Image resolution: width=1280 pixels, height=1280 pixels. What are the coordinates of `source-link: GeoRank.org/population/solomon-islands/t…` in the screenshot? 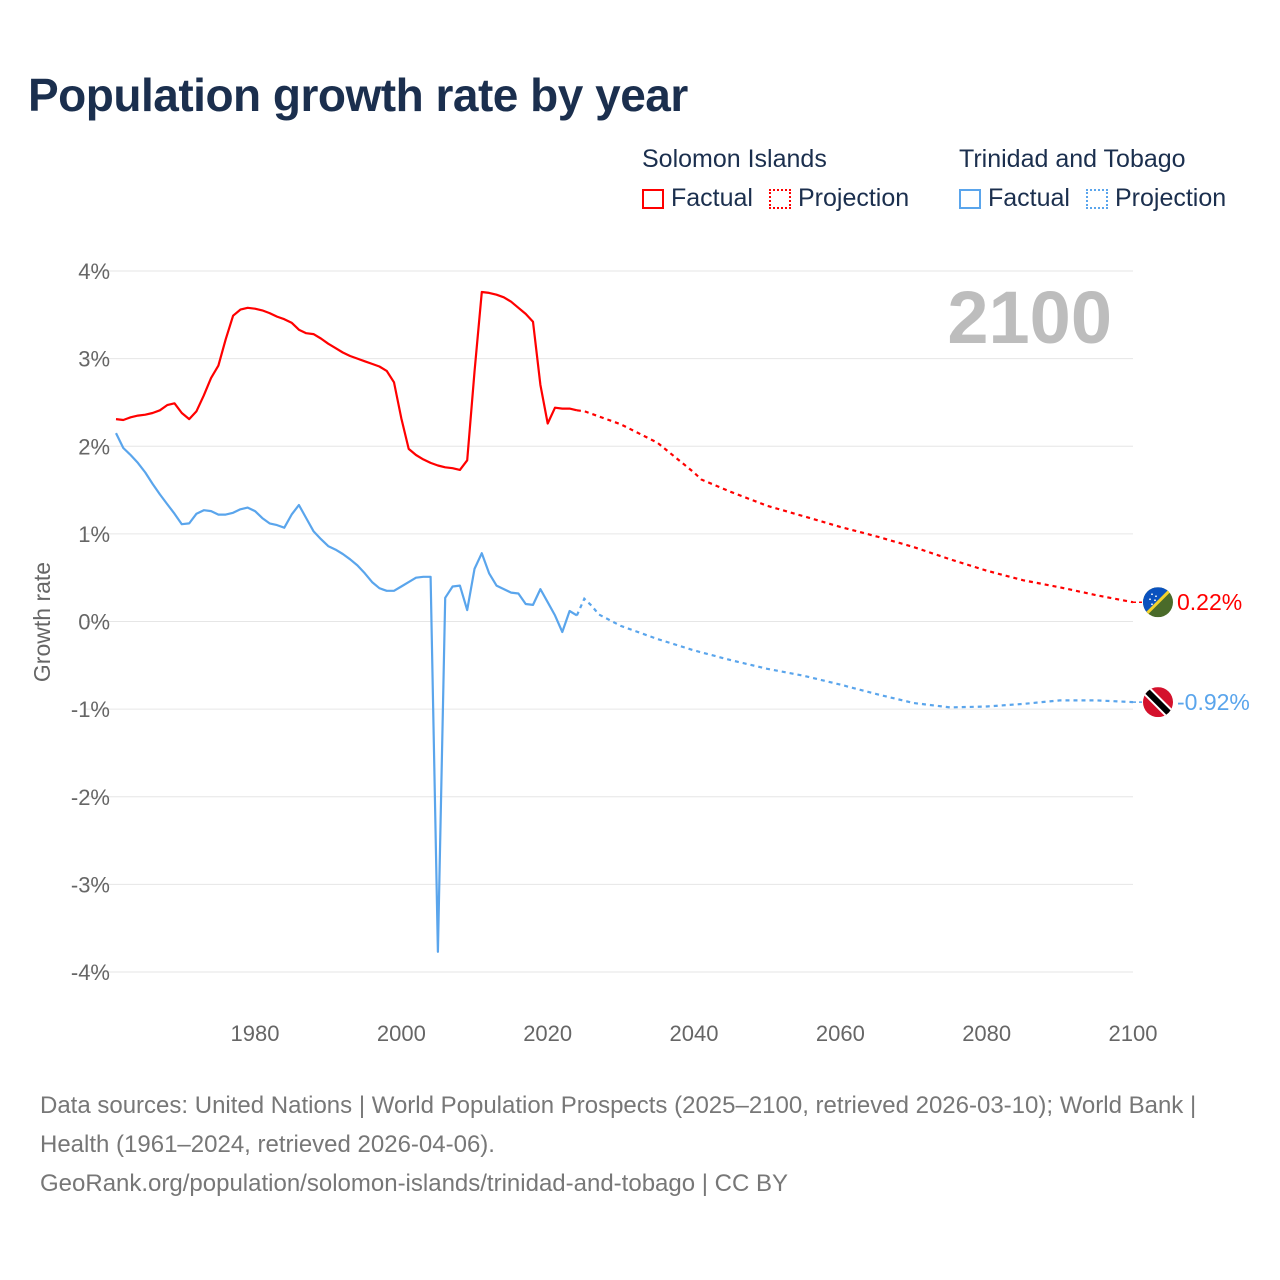 It's located at (414, 1183).